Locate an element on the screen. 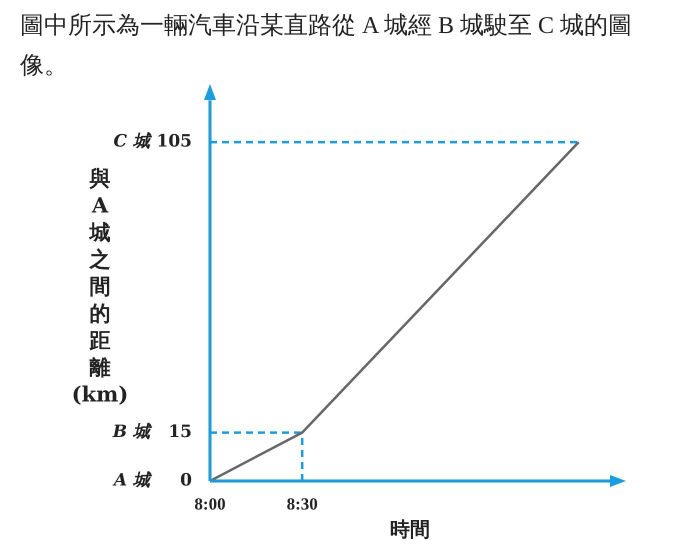  x-tick-label: 8:30 is located at coordinates (302, 504).